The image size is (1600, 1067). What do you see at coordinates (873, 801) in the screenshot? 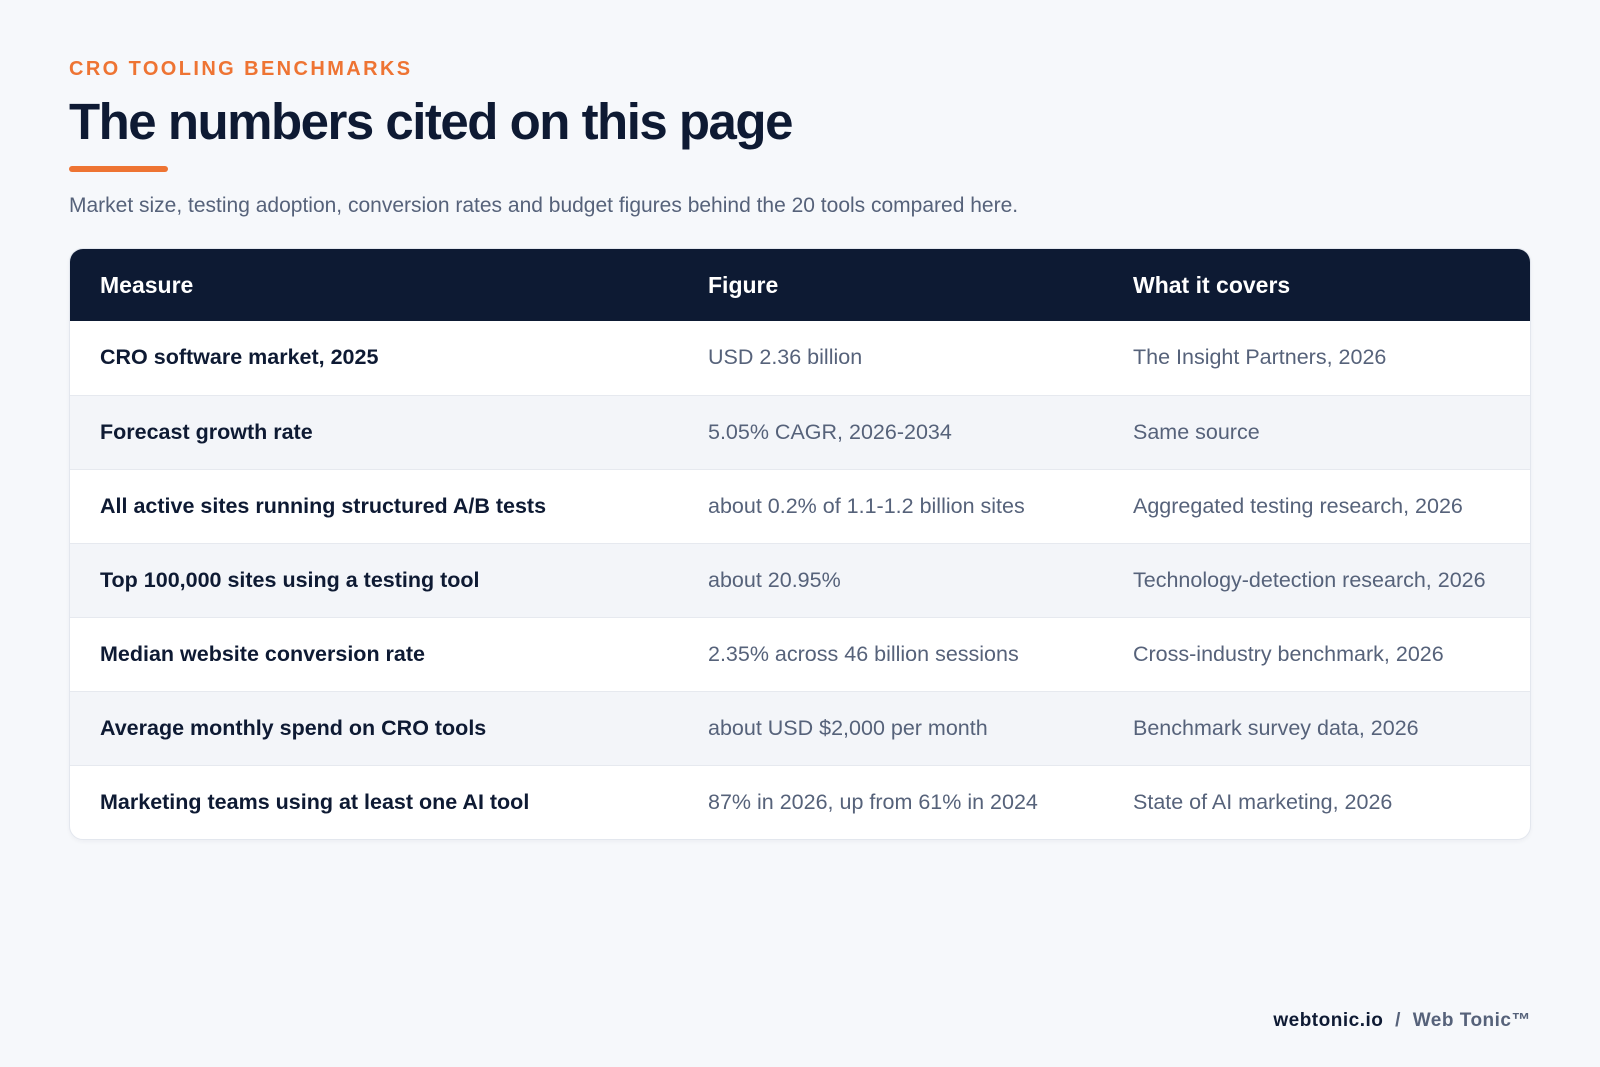
I see `cell-figure: 87% in 2026, up from 61% in 2024` at bounding box center [873, 801].